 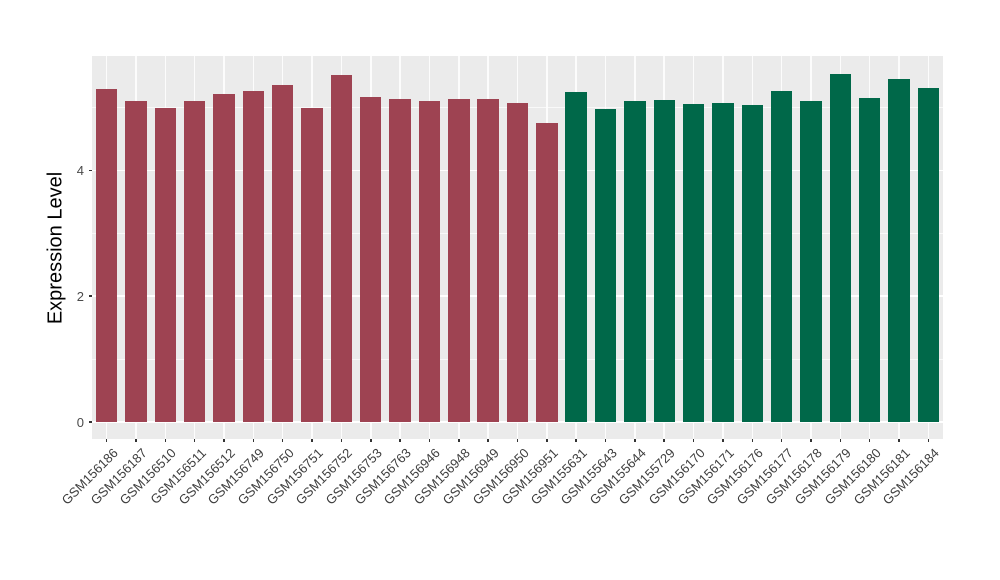 What do you see at coordinates (576, 257) in the screenshot?
I see `bar-GSM155631` at bounding box center [576, 257].